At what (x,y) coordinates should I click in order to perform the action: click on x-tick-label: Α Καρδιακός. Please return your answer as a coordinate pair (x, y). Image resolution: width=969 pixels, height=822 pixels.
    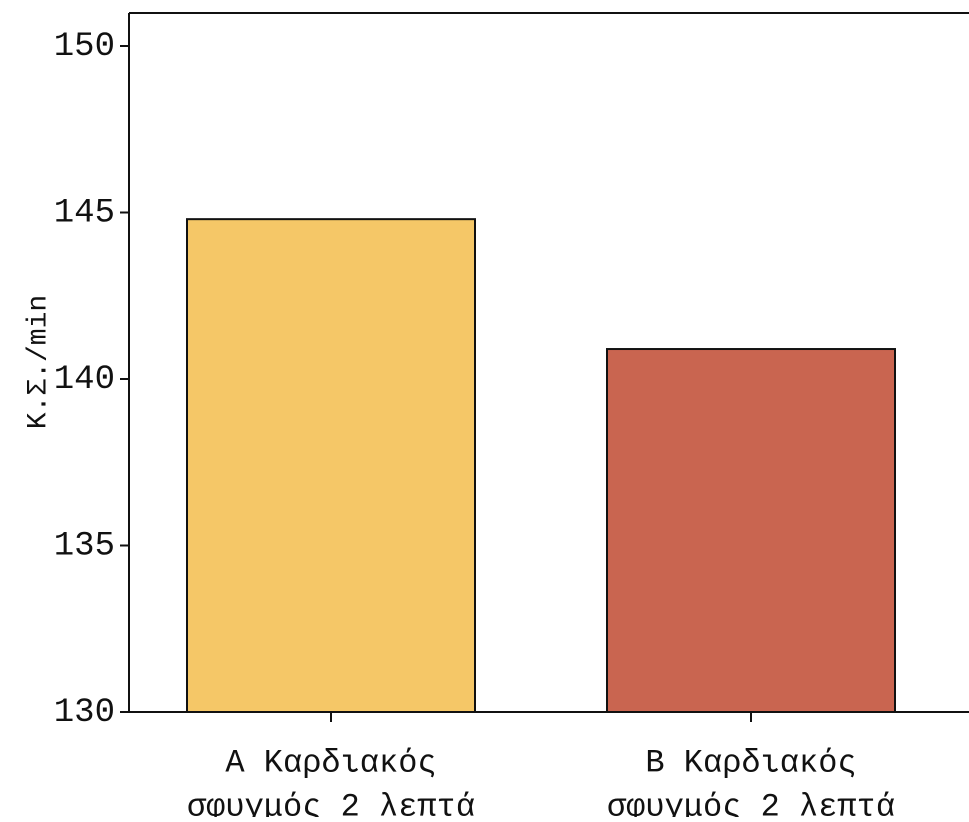
    Looking at the image, I should click on (330, 762).